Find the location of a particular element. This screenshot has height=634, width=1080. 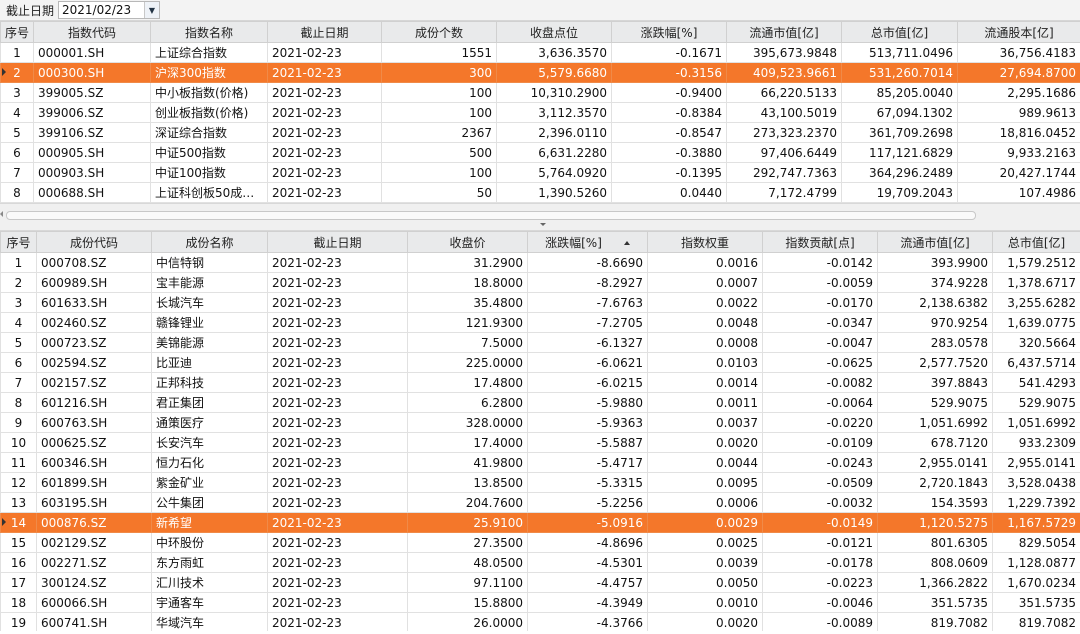

constituents-table-cell: 2,720.1843 is located at coordinates (935, 482).